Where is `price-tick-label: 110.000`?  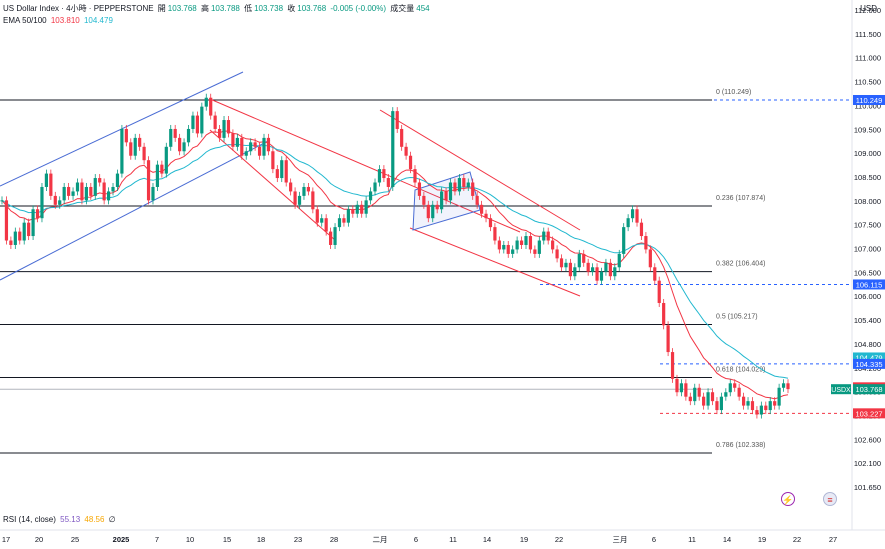 price-tick-label: 110.000 is located at coordinates (867, 105).